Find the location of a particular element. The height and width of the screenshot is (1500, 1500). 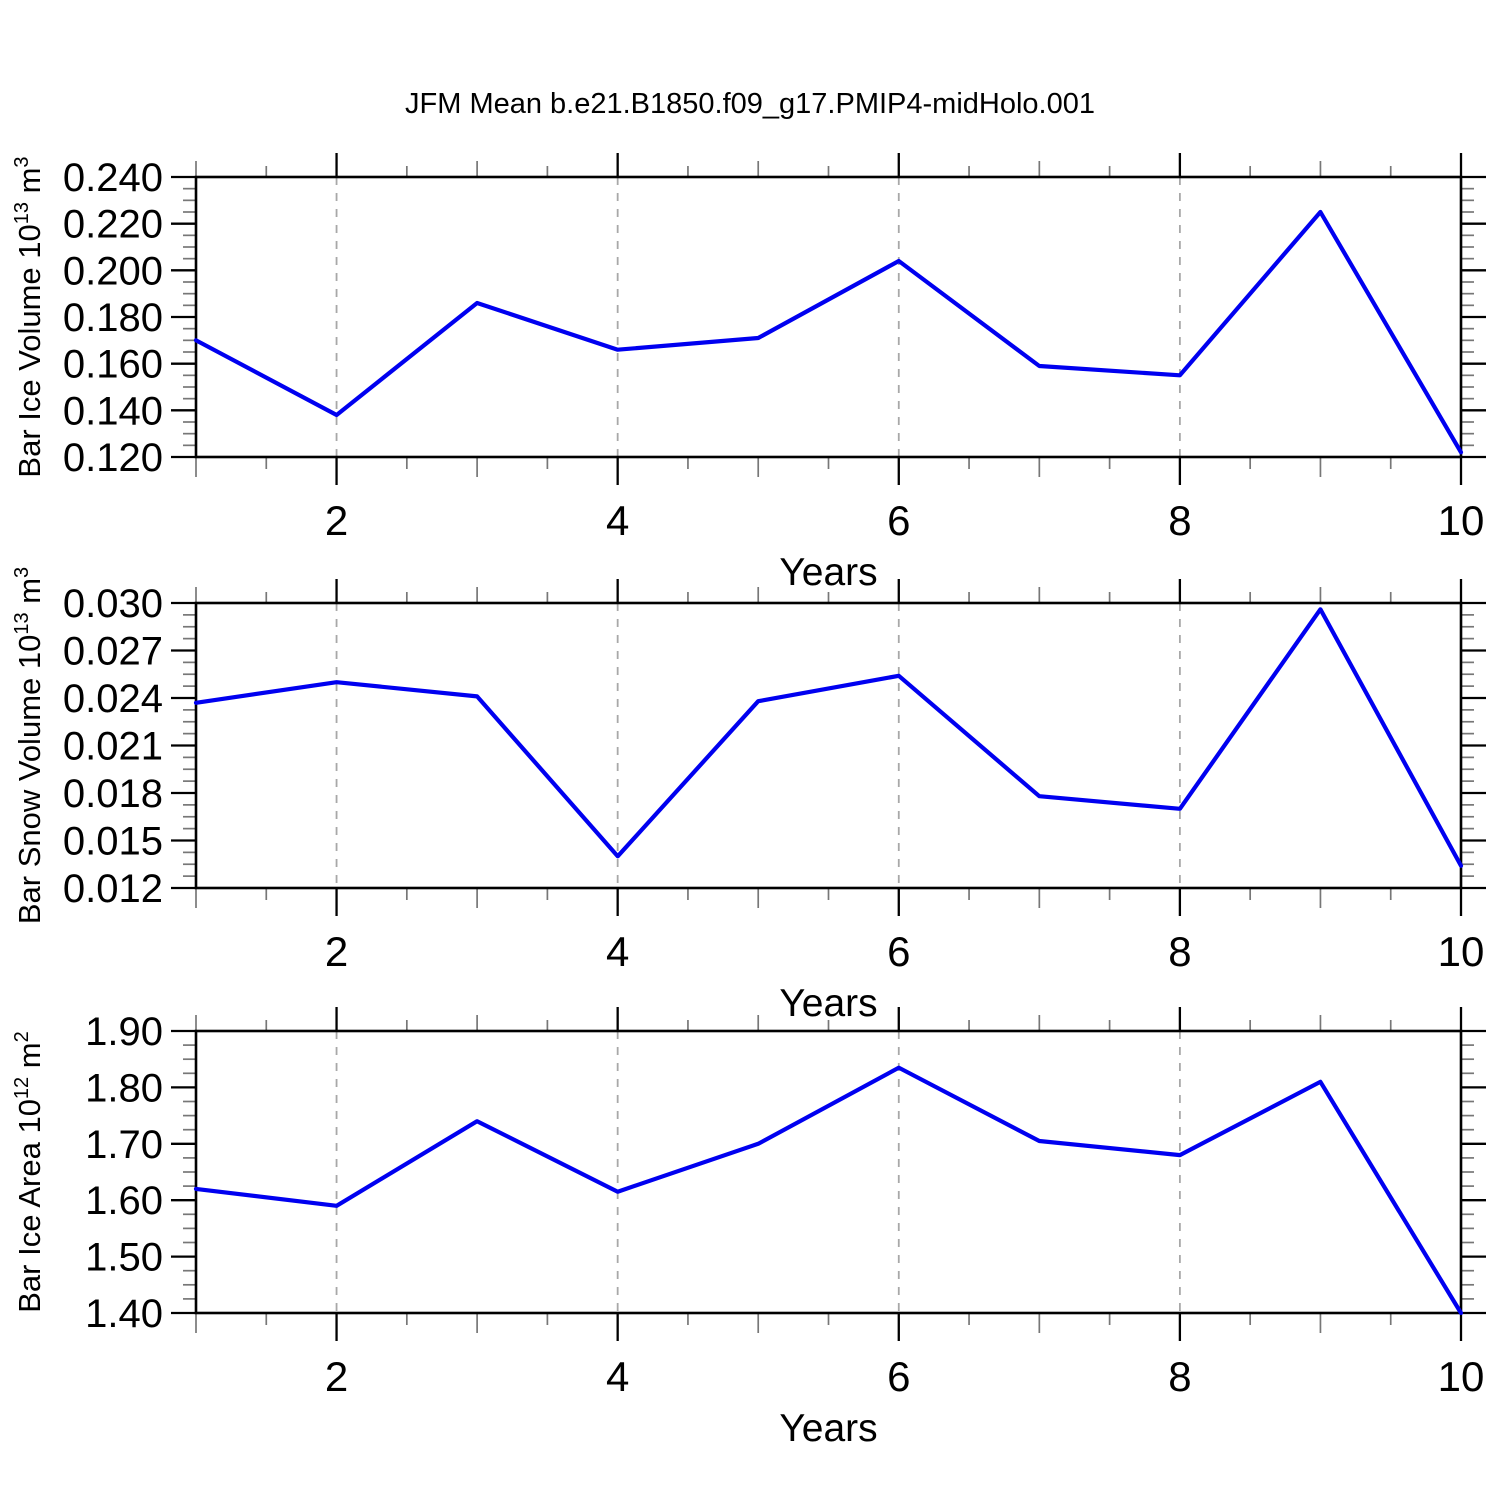

y-tick-label: 0.140 is located at coordinates (113, 411).